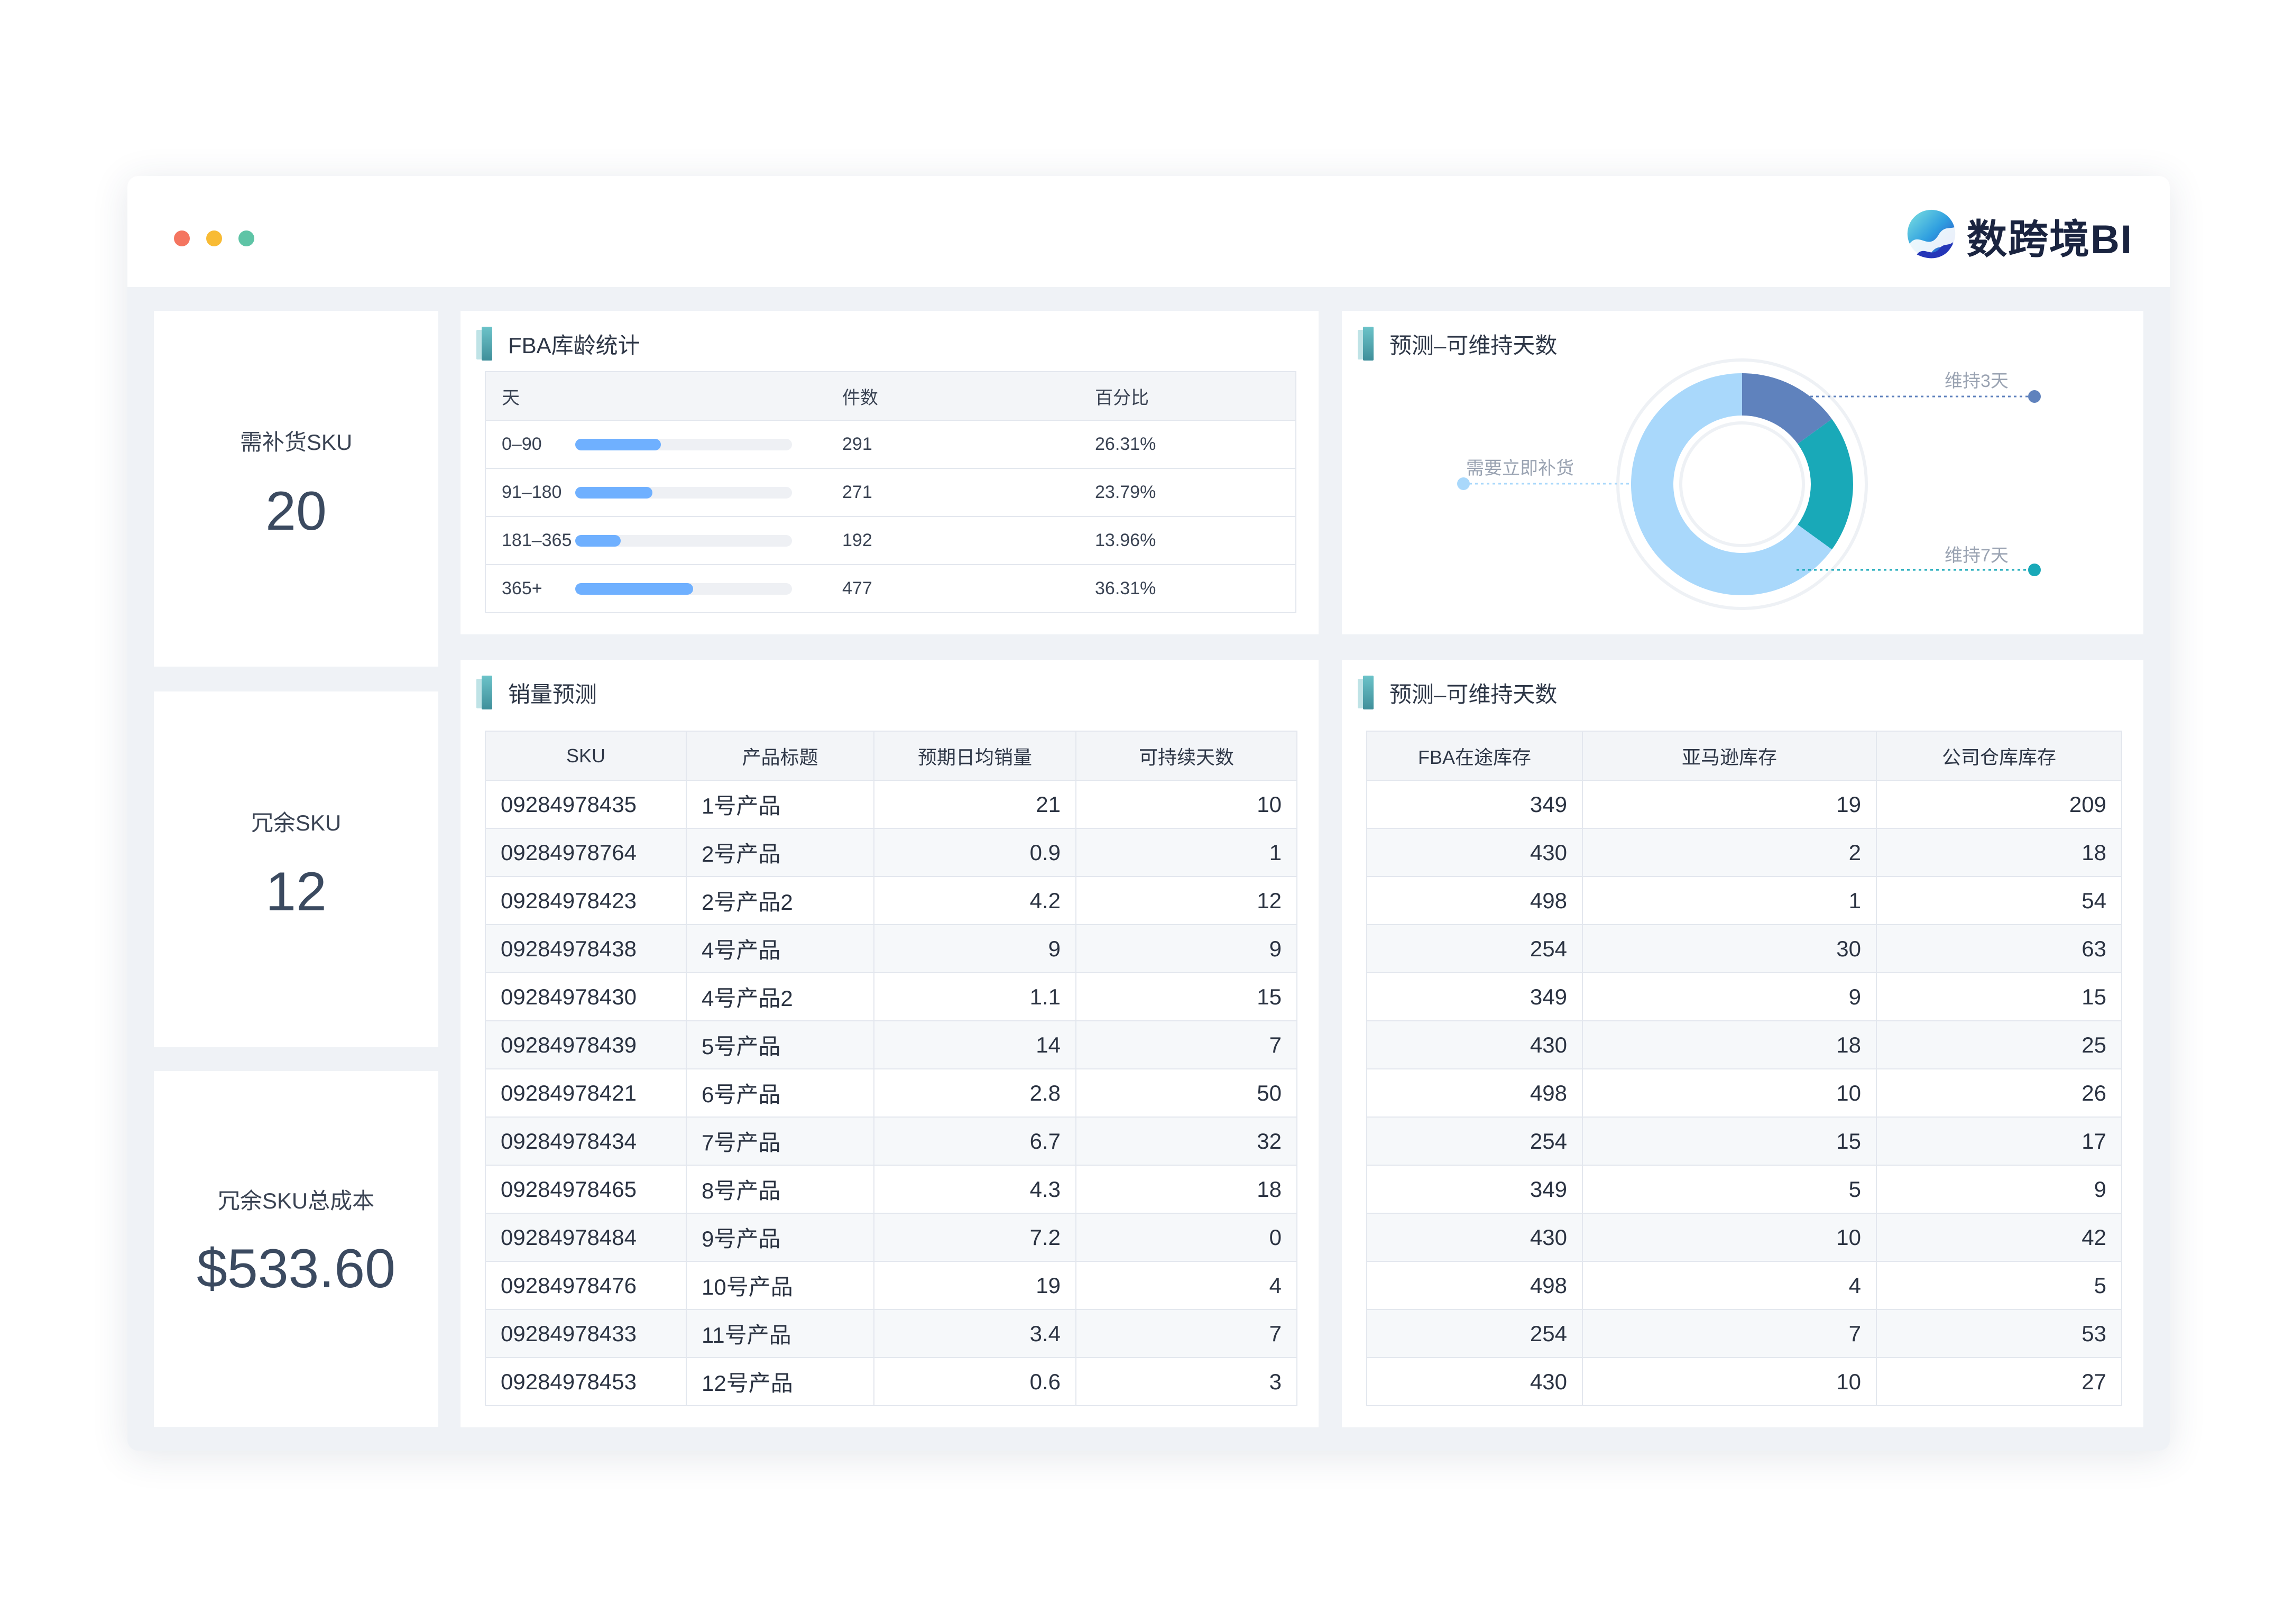 This screenshot has height=1624, width=2284. Describe the element at coordinates (530, 396) in the screenshot. I see `column-header-days: 天` at that location.